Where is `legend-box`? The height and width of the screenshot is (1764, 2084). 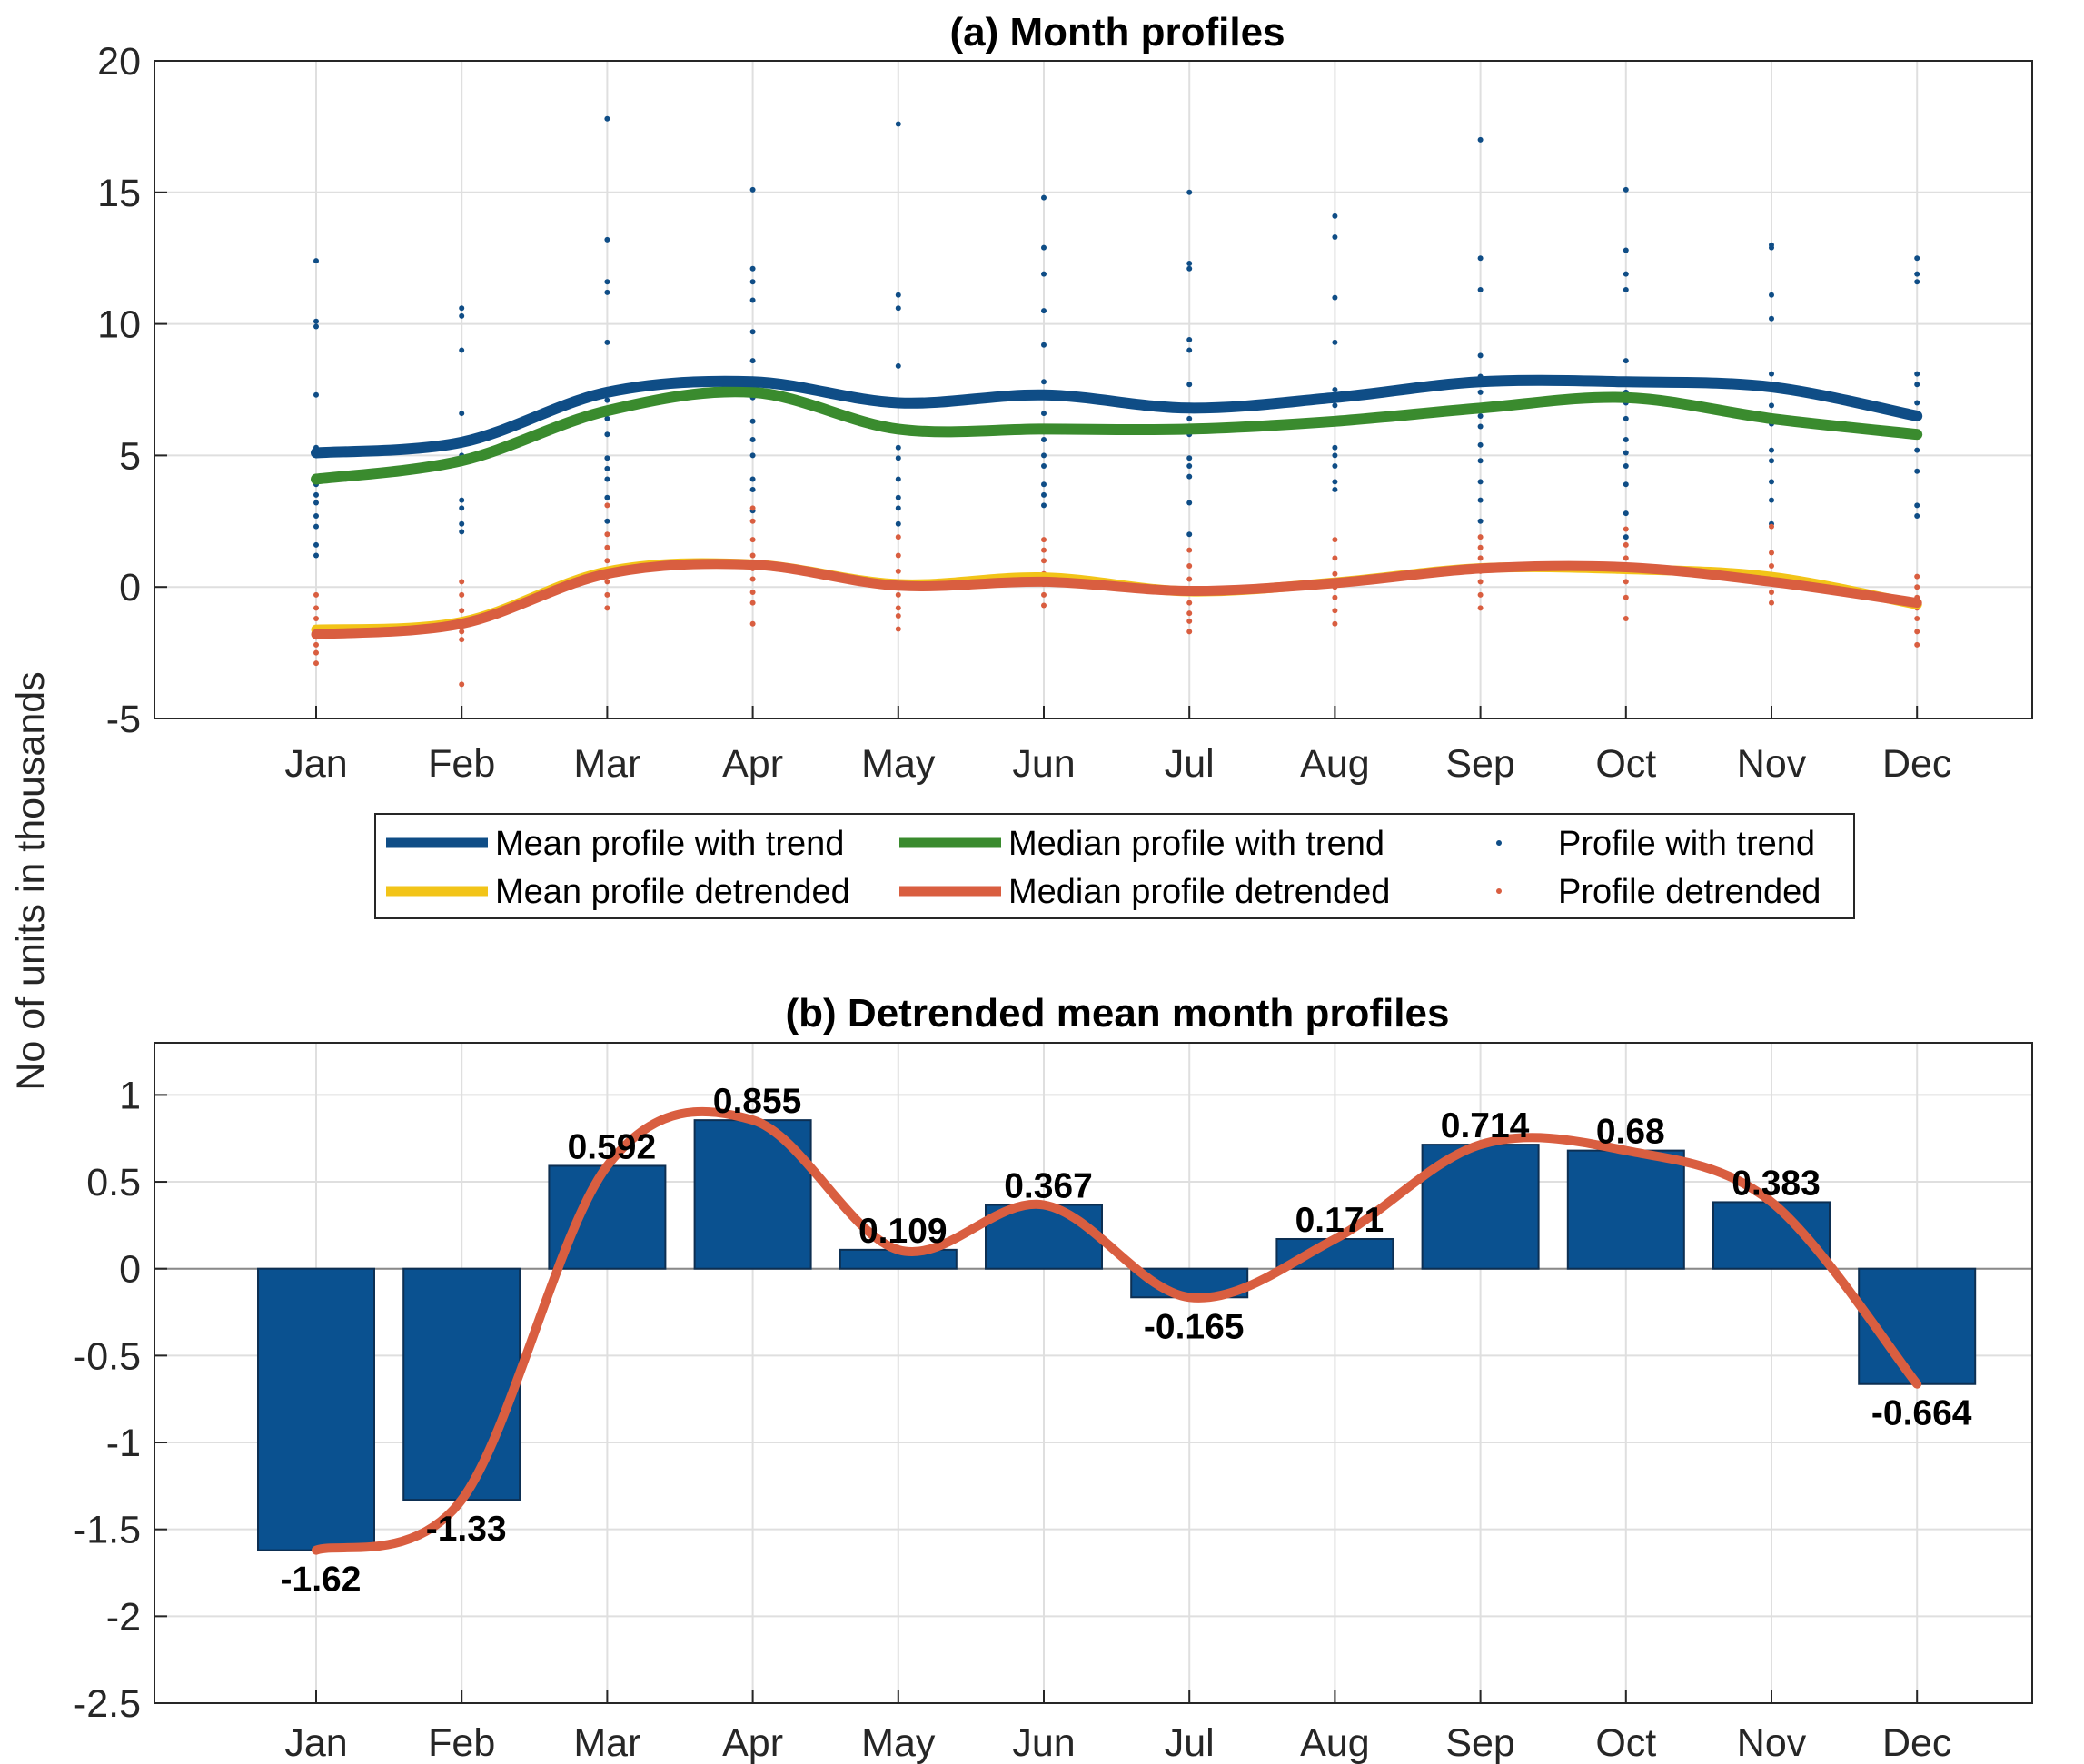 legend-box is located at coordinates (1114, 866).